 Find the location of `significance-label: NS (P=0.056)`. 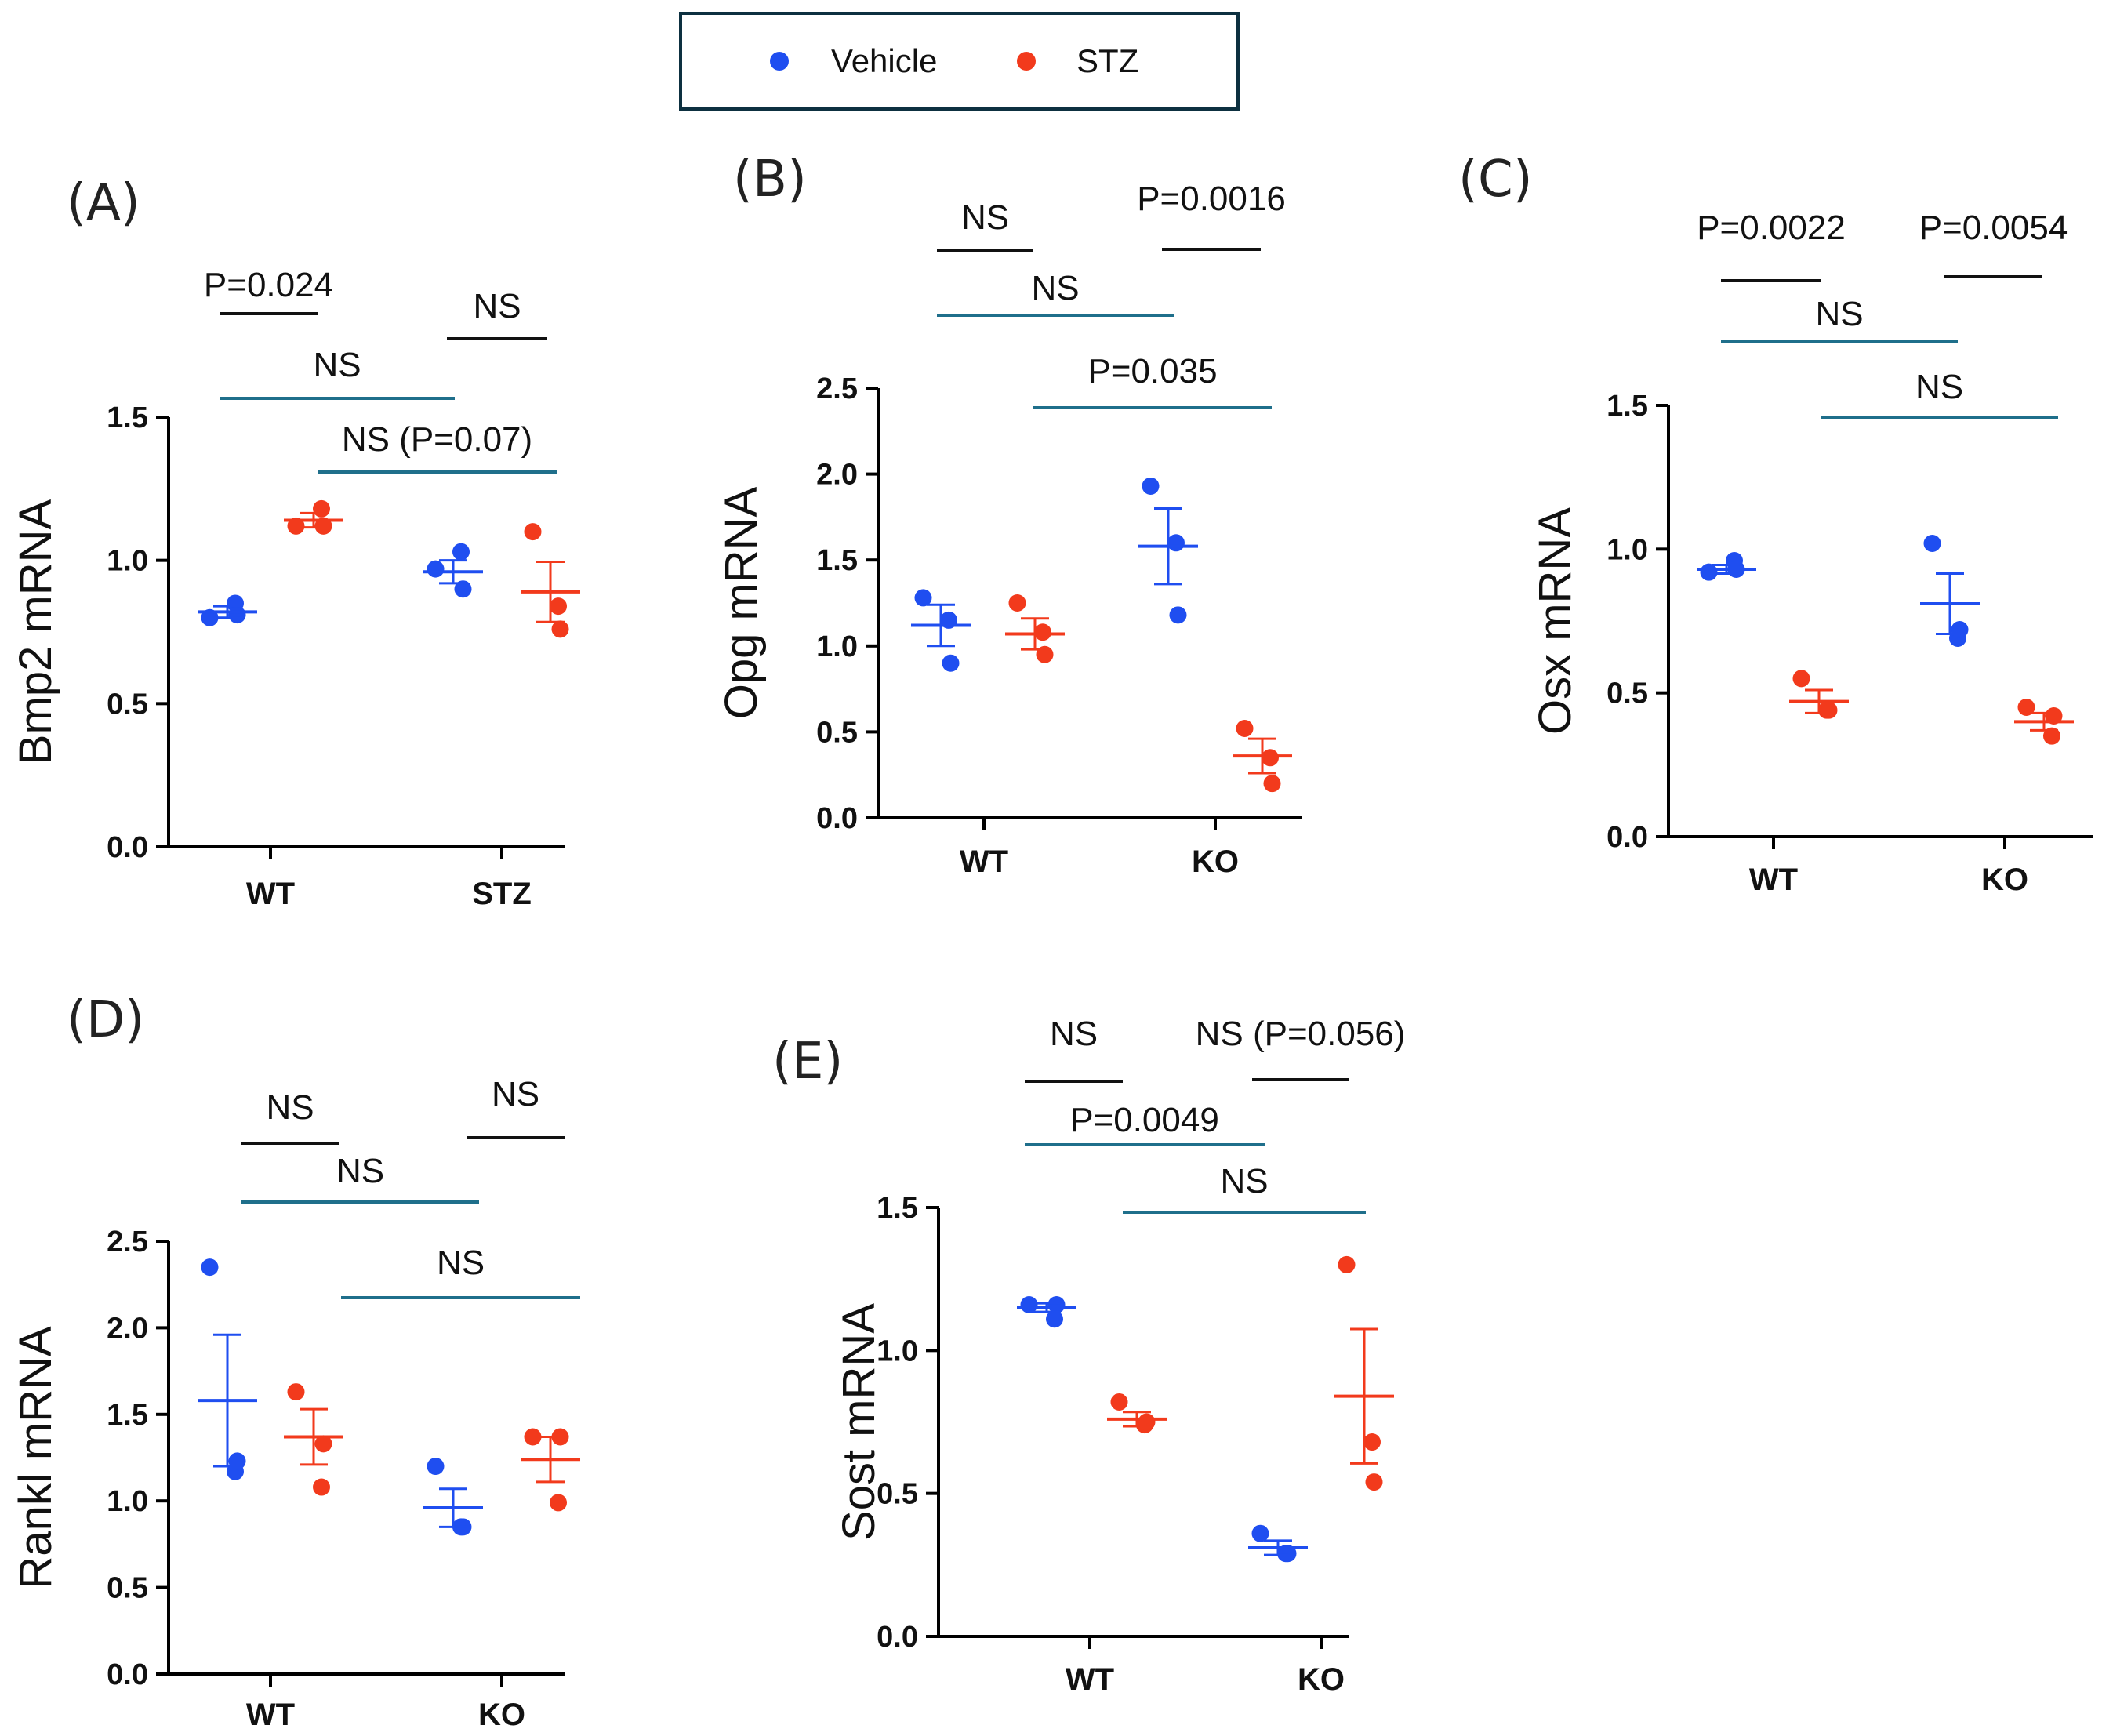

significance-label: NS (P=0.056) is located at coordinates (1301, 1034).